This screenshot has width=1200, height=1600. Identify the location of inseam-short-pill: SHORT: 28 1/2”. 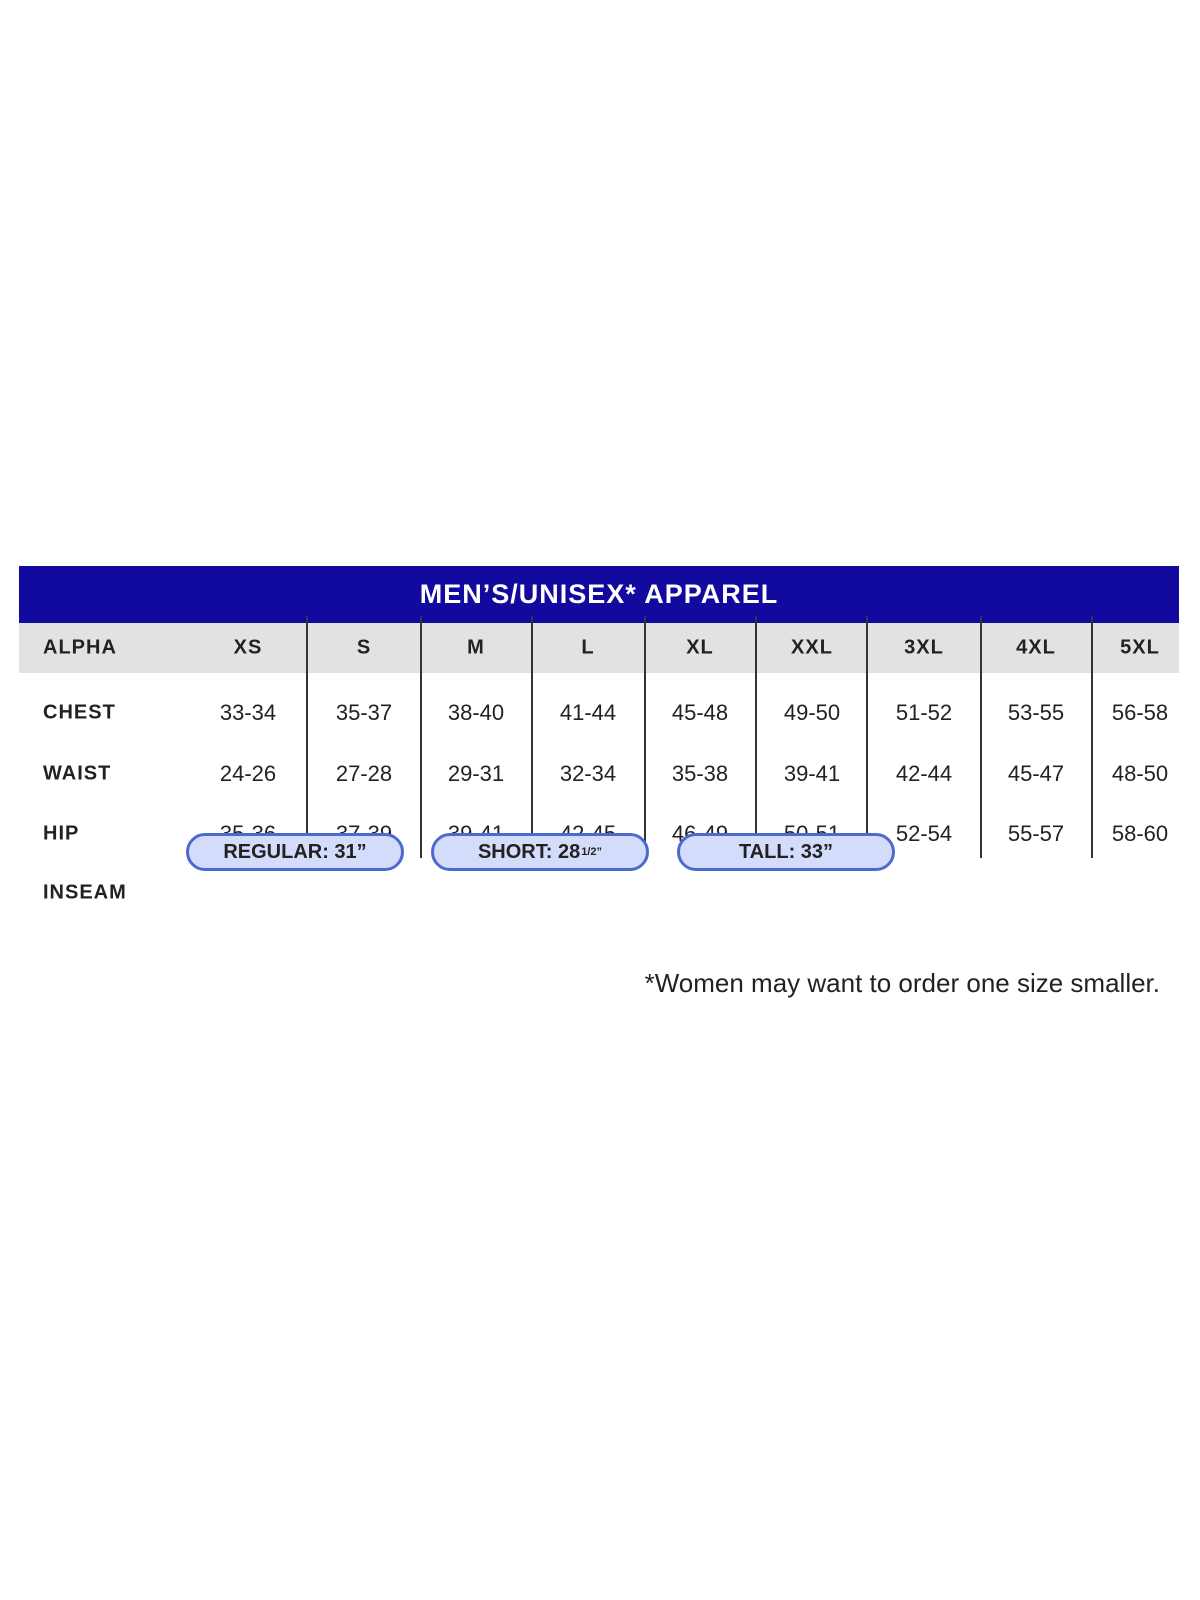
(540, 852).